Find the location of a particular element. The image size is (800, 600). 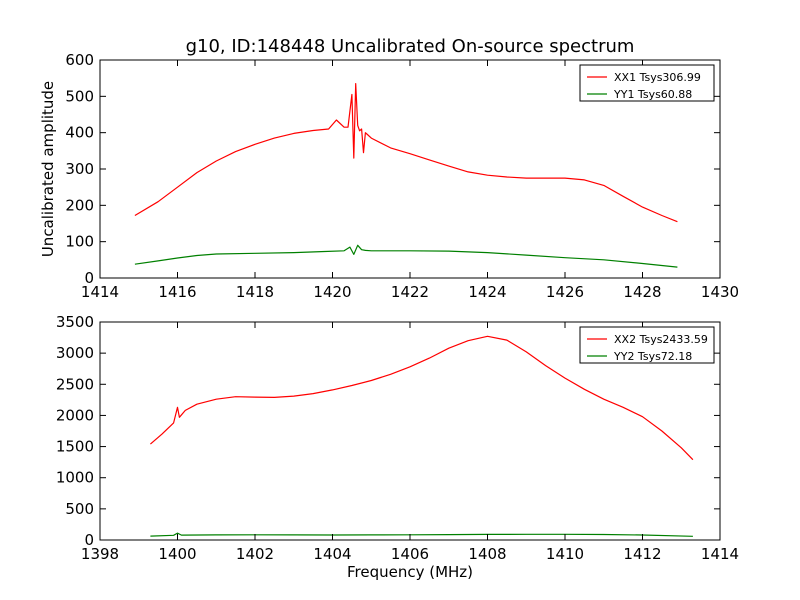

series-line-yy2 is located at coordinates (421, 534).